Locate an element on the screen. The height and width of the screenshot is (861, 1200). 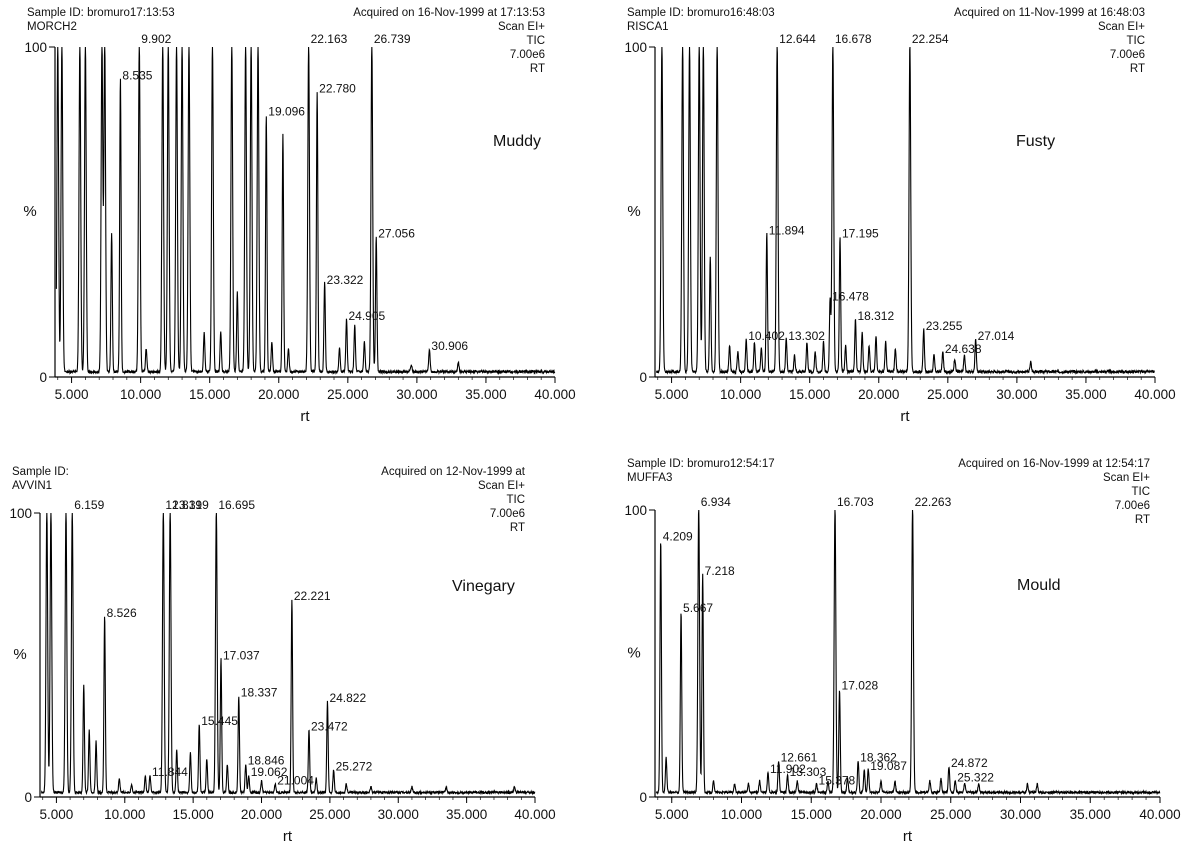
peak-label: 18.337 is located at coordinates (259, 692).